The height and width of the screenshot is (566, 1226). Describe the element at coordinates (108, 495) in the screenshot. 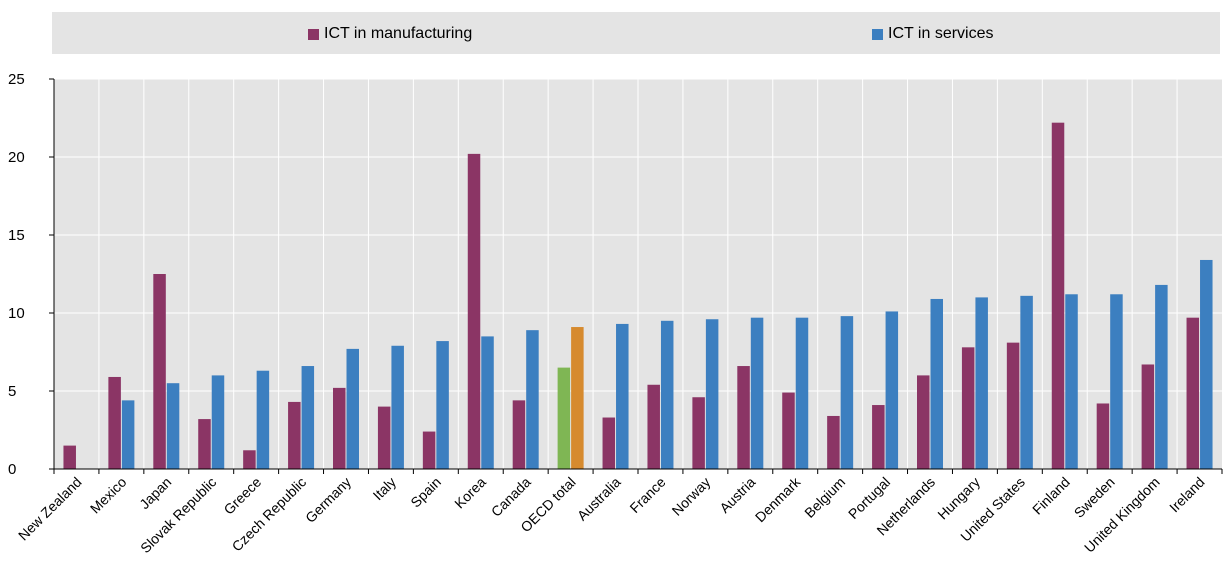

I see `x-tick-label-1: Mexico` at that location.